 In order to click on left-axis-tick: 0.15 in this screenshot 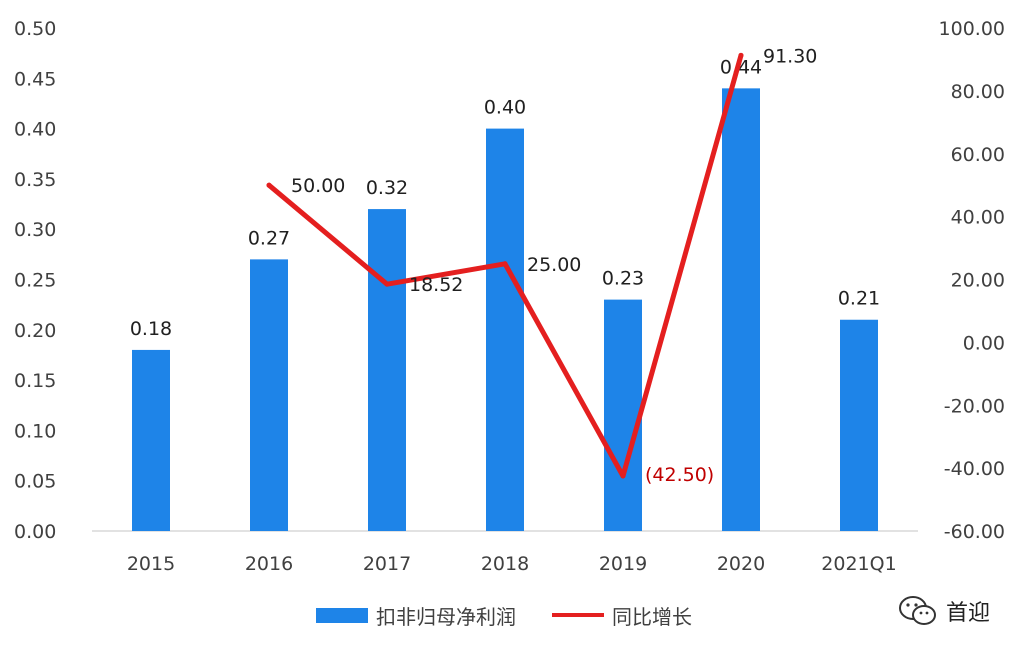, I will do `click(35, 381)`.